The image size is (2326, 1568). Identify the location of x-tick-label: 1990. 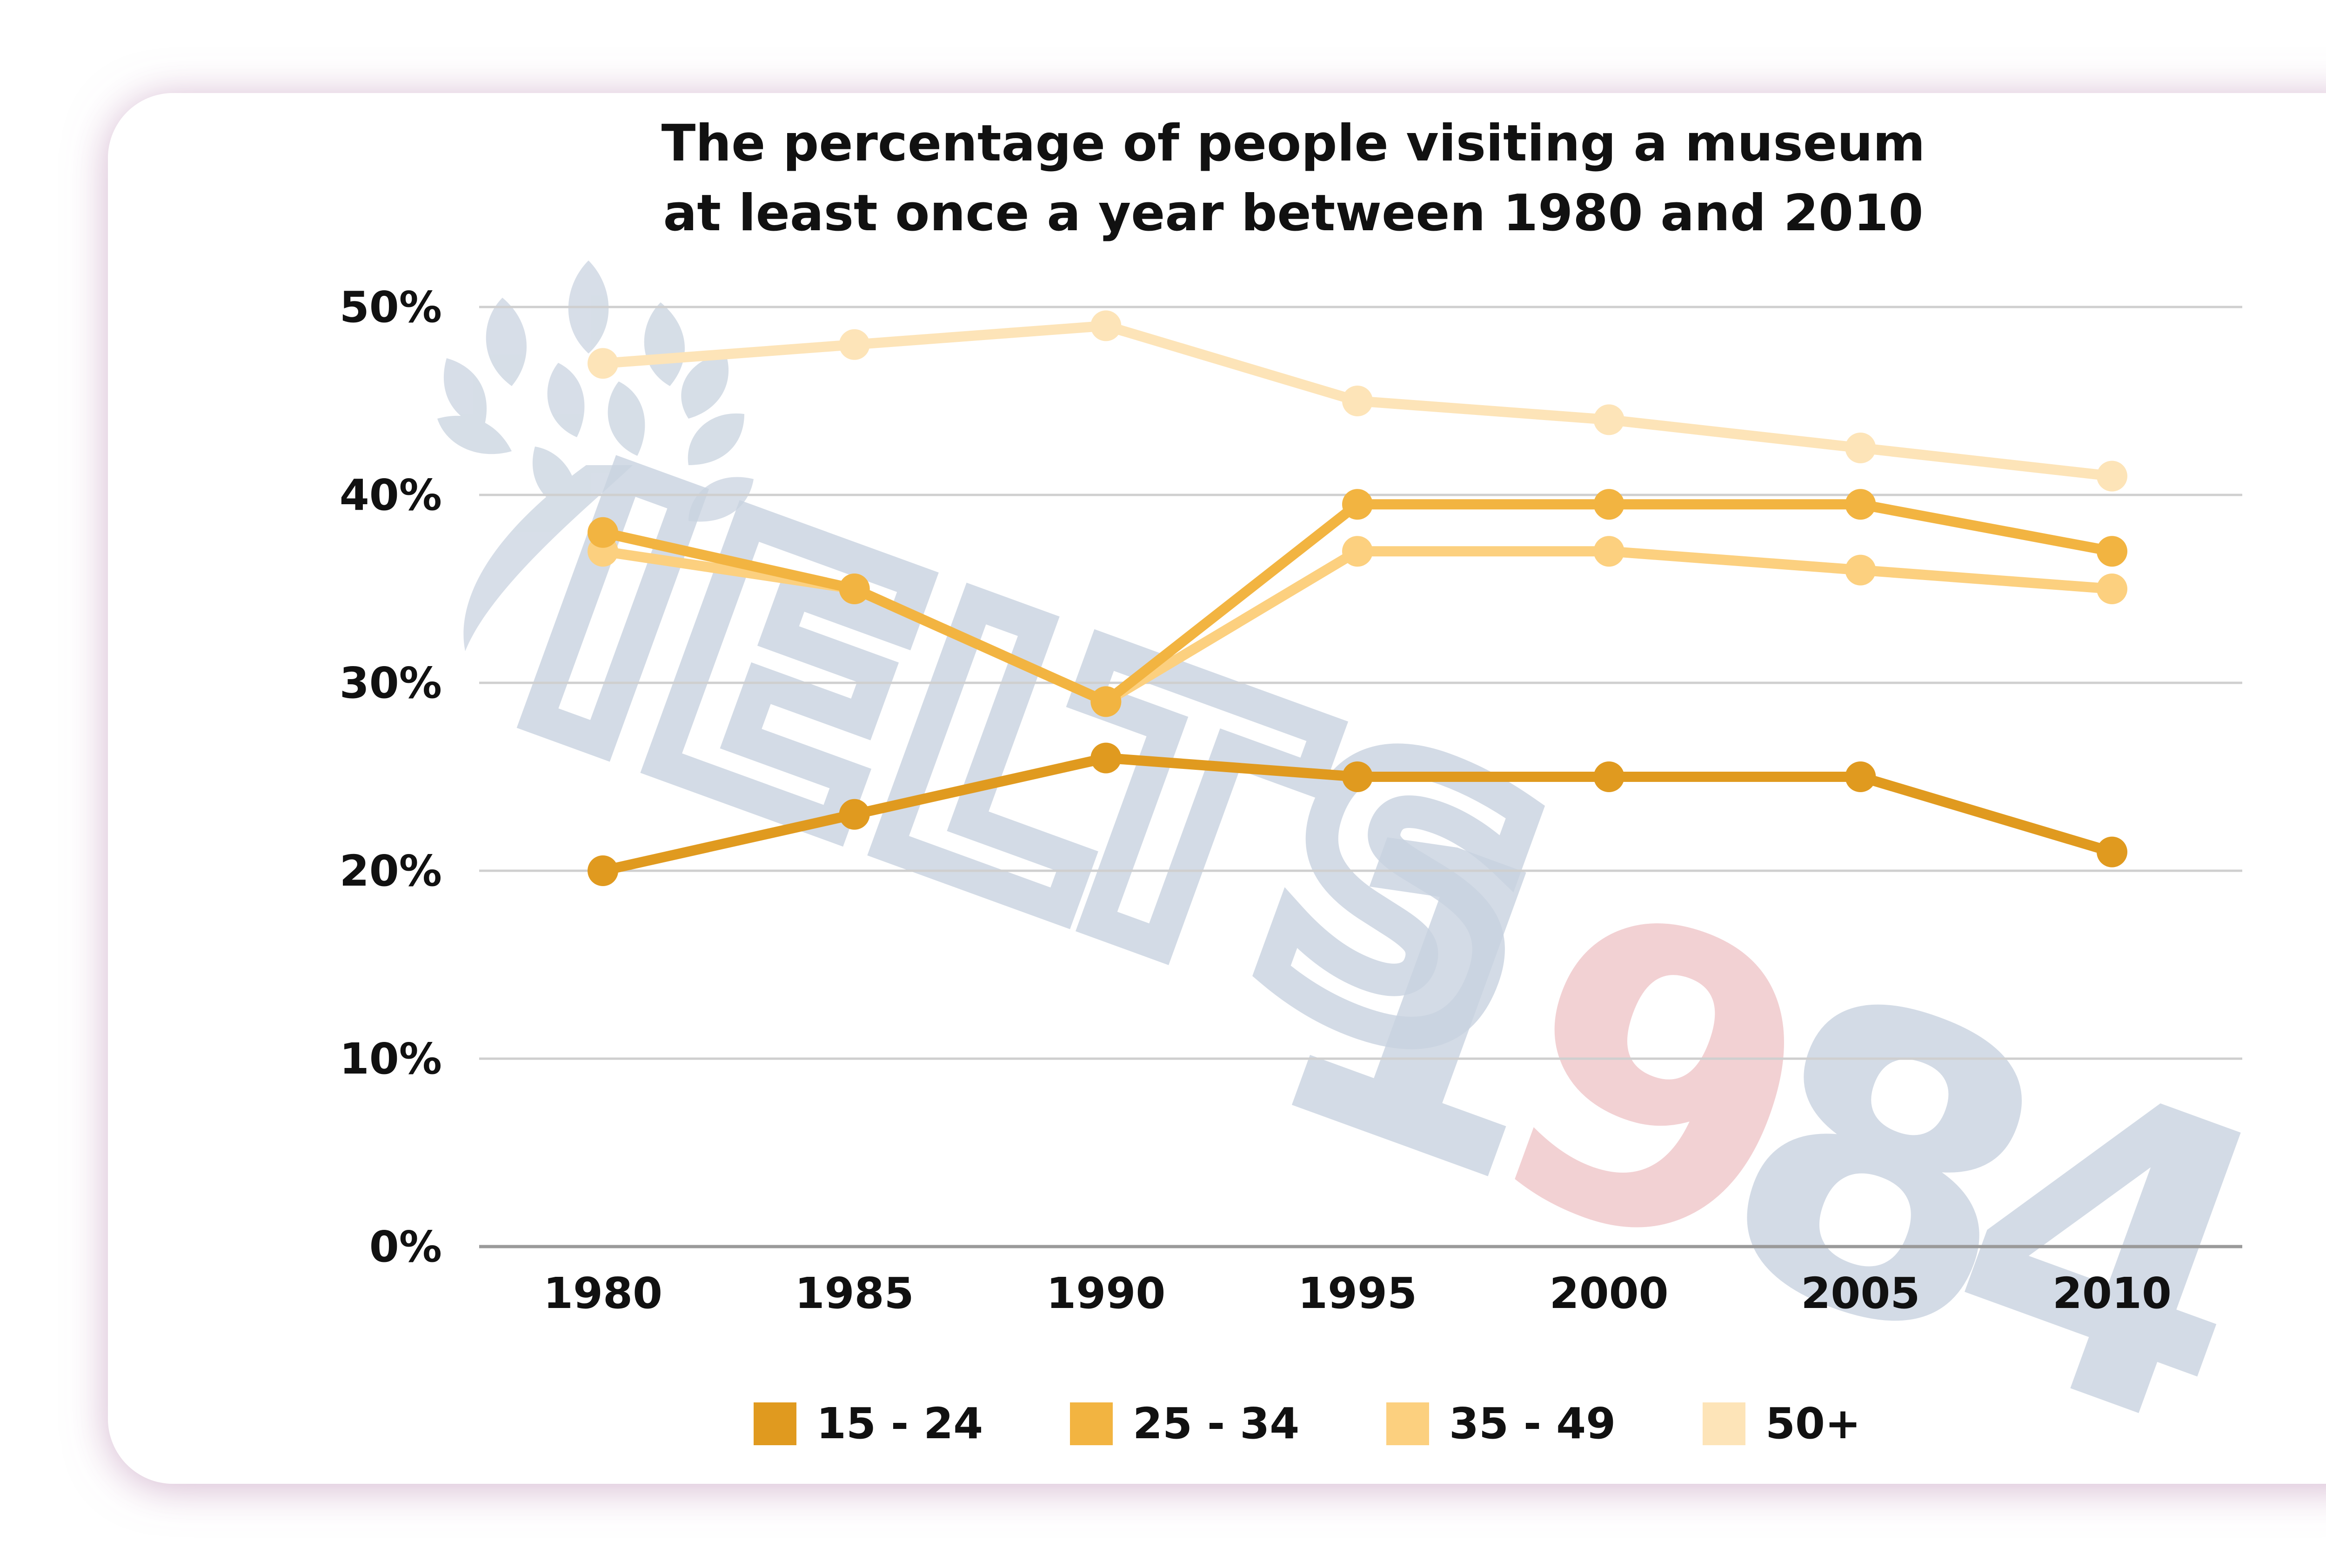
(1105, 1293).